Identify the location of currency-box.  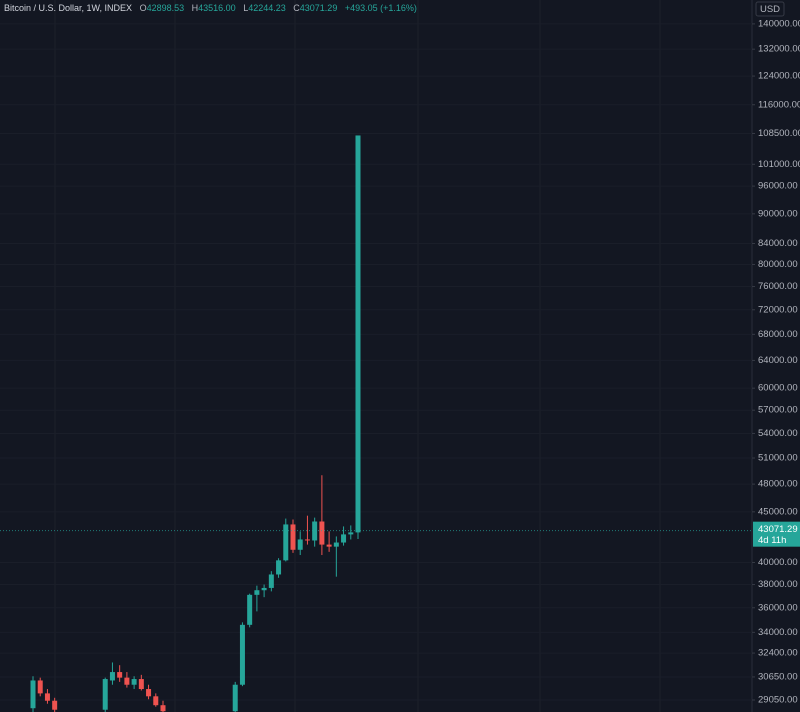
(770, 9).